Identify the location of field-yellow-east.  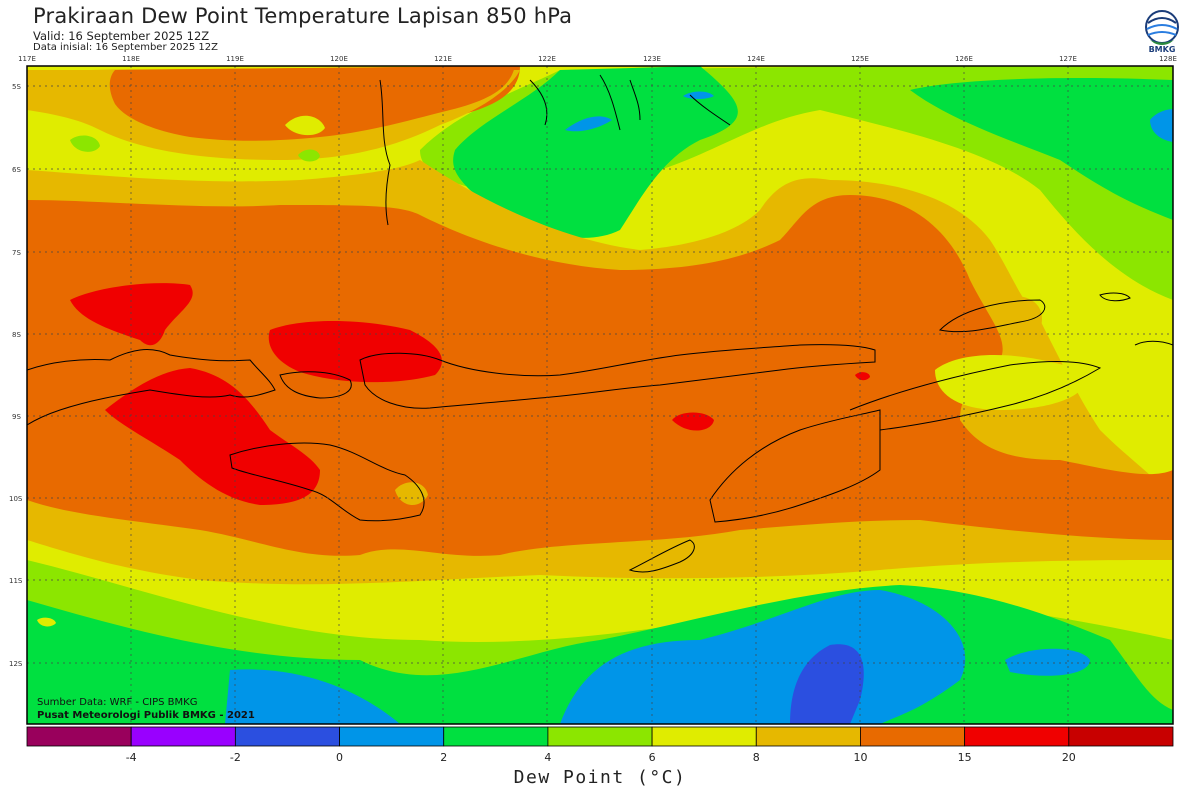
(1010, 382).